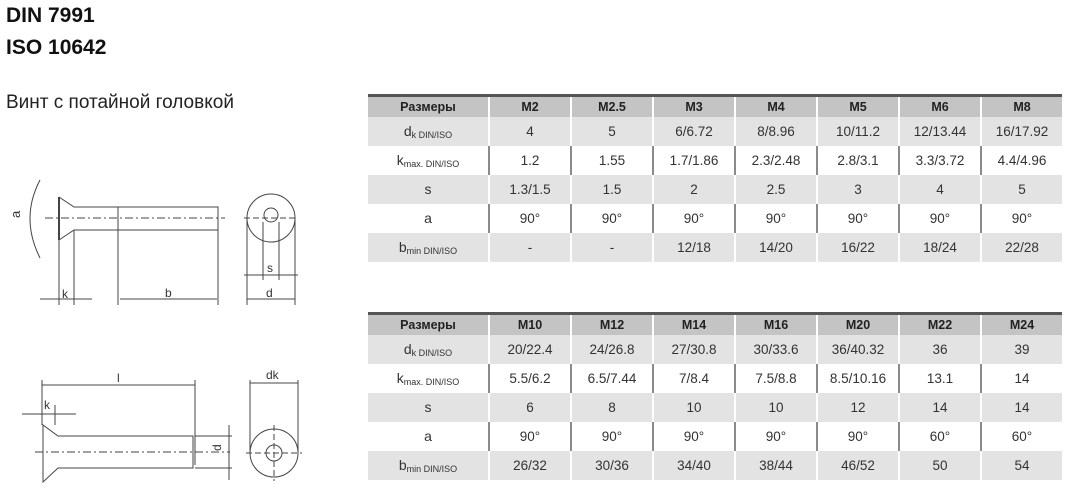  I want to click on table-cell: 8, so click(611, 407).